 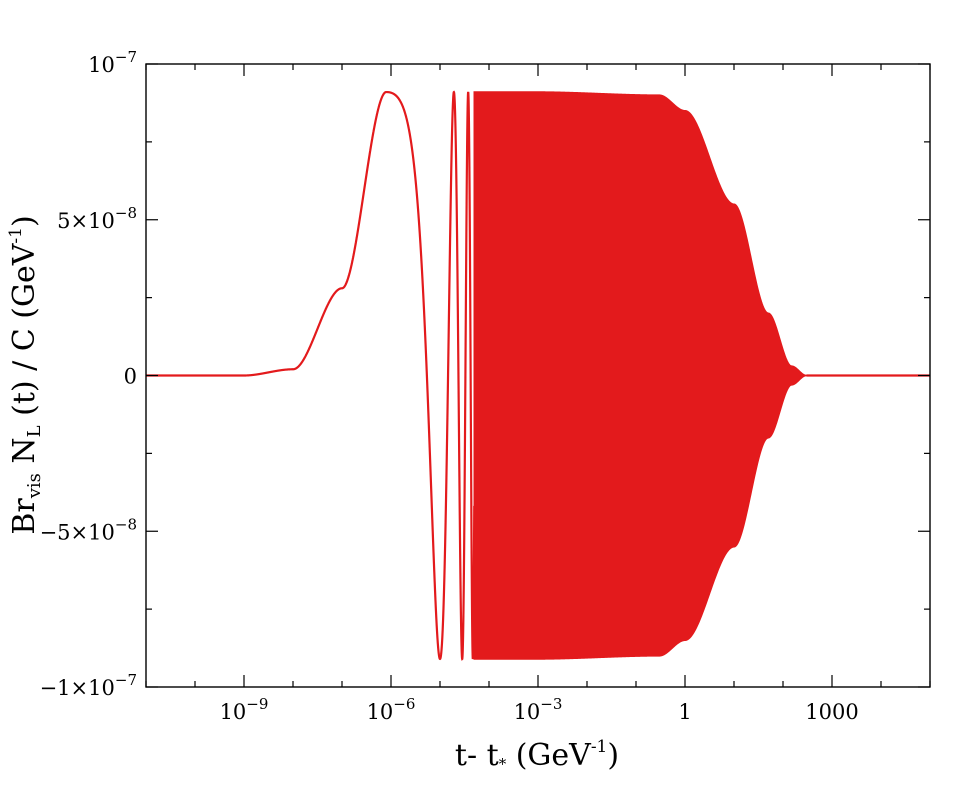 I want to click on y-tick-label: −5×10⁻⁸, so click(x=88, y=529).